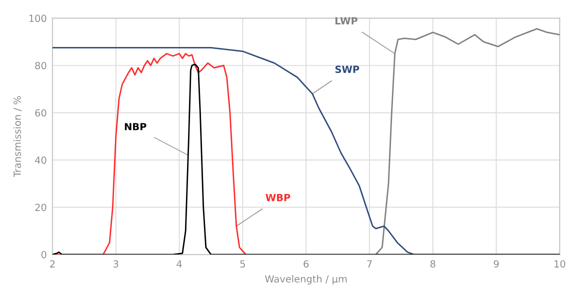 This screenshot has height=303, width=583. Describe the element at coordinates (40, 160) in the screenshot. I see `y-tick-label: 40` at that location.